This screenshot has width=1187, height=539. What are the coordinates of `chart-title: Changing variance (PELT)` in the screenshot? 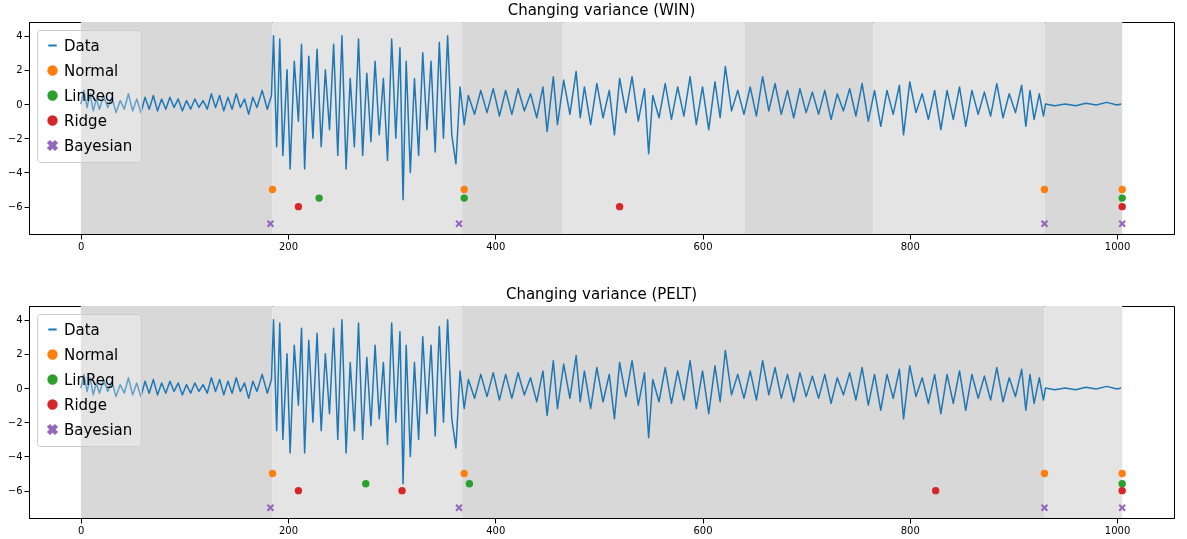 It's located at (601, 294).